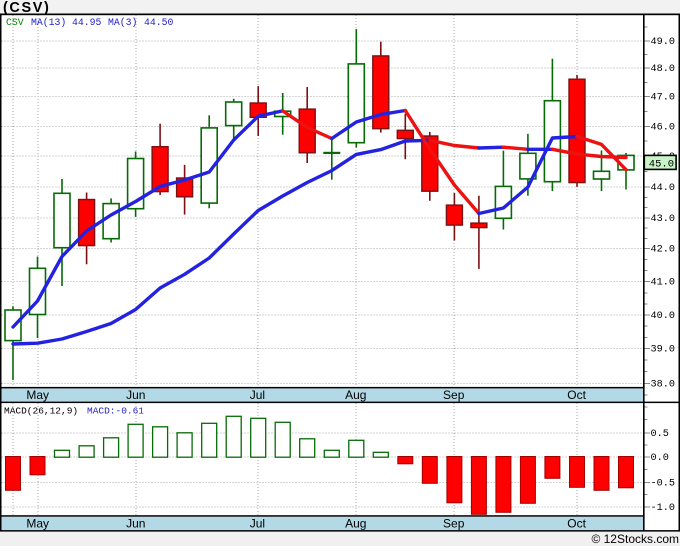 The width and height of the screenshot is (680, 551). Describe the element at coordinates (115, 411) in the screenshot. I see `svg-text: MACD:-0.61` at that location.